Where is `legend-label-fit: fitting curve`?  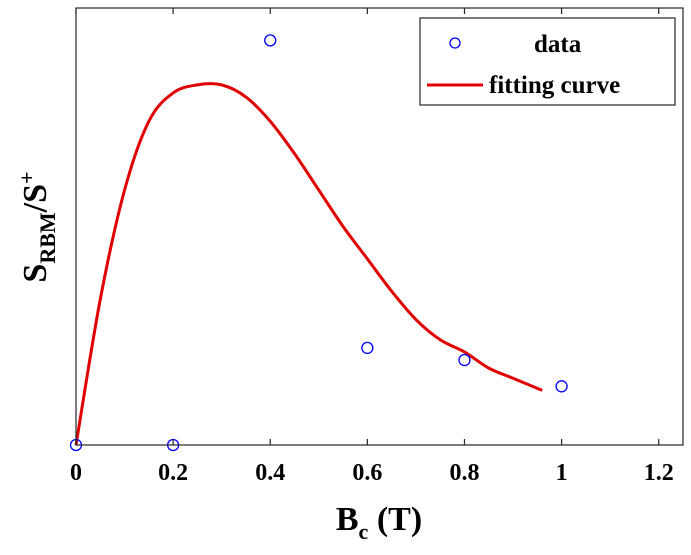
legend-label-fit: fitting curve is located at coordinates (554, 85).